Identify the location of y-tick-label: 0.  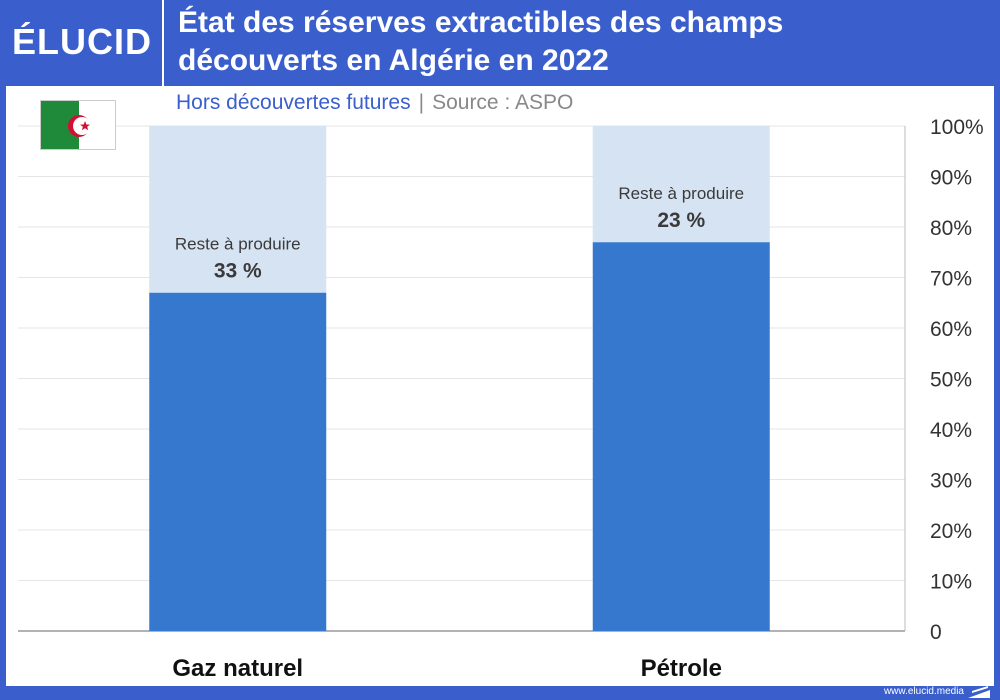
(936, 632).